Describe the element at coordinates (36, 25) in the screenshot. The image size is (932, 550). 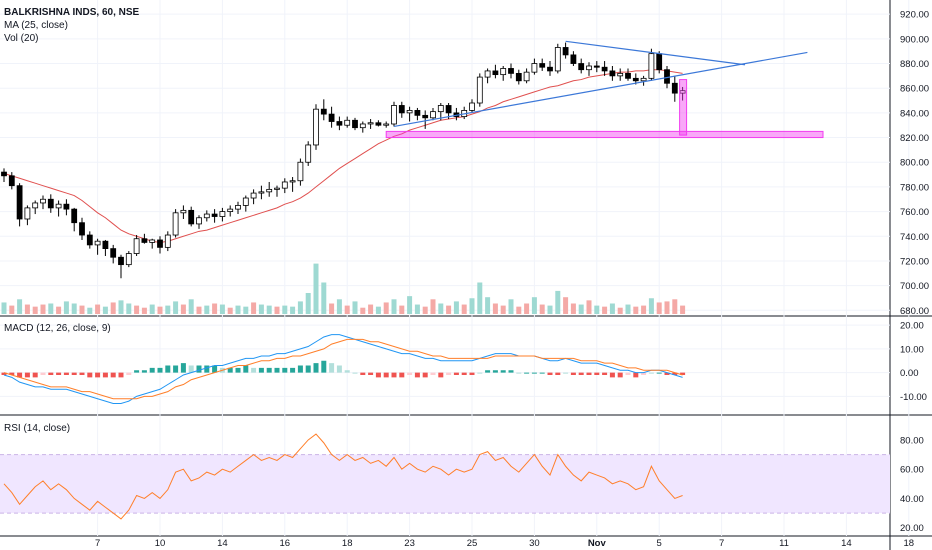
I see `ma-legend: MA (25, close)` at that location.